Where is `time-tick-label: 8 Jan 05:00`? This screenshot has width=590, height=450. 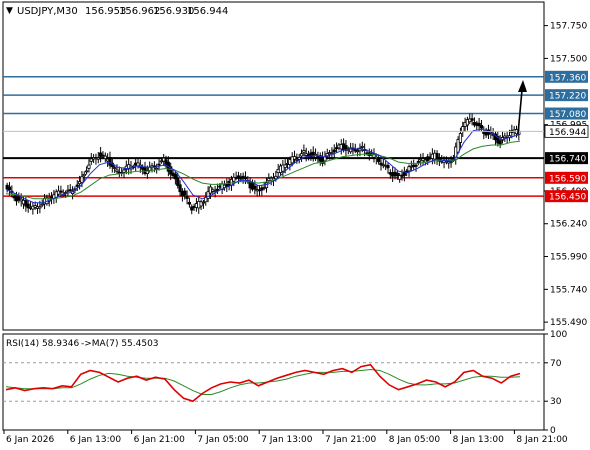 time-tick-label: 8 Jan 05:00 is located at coordinates (415, 440).